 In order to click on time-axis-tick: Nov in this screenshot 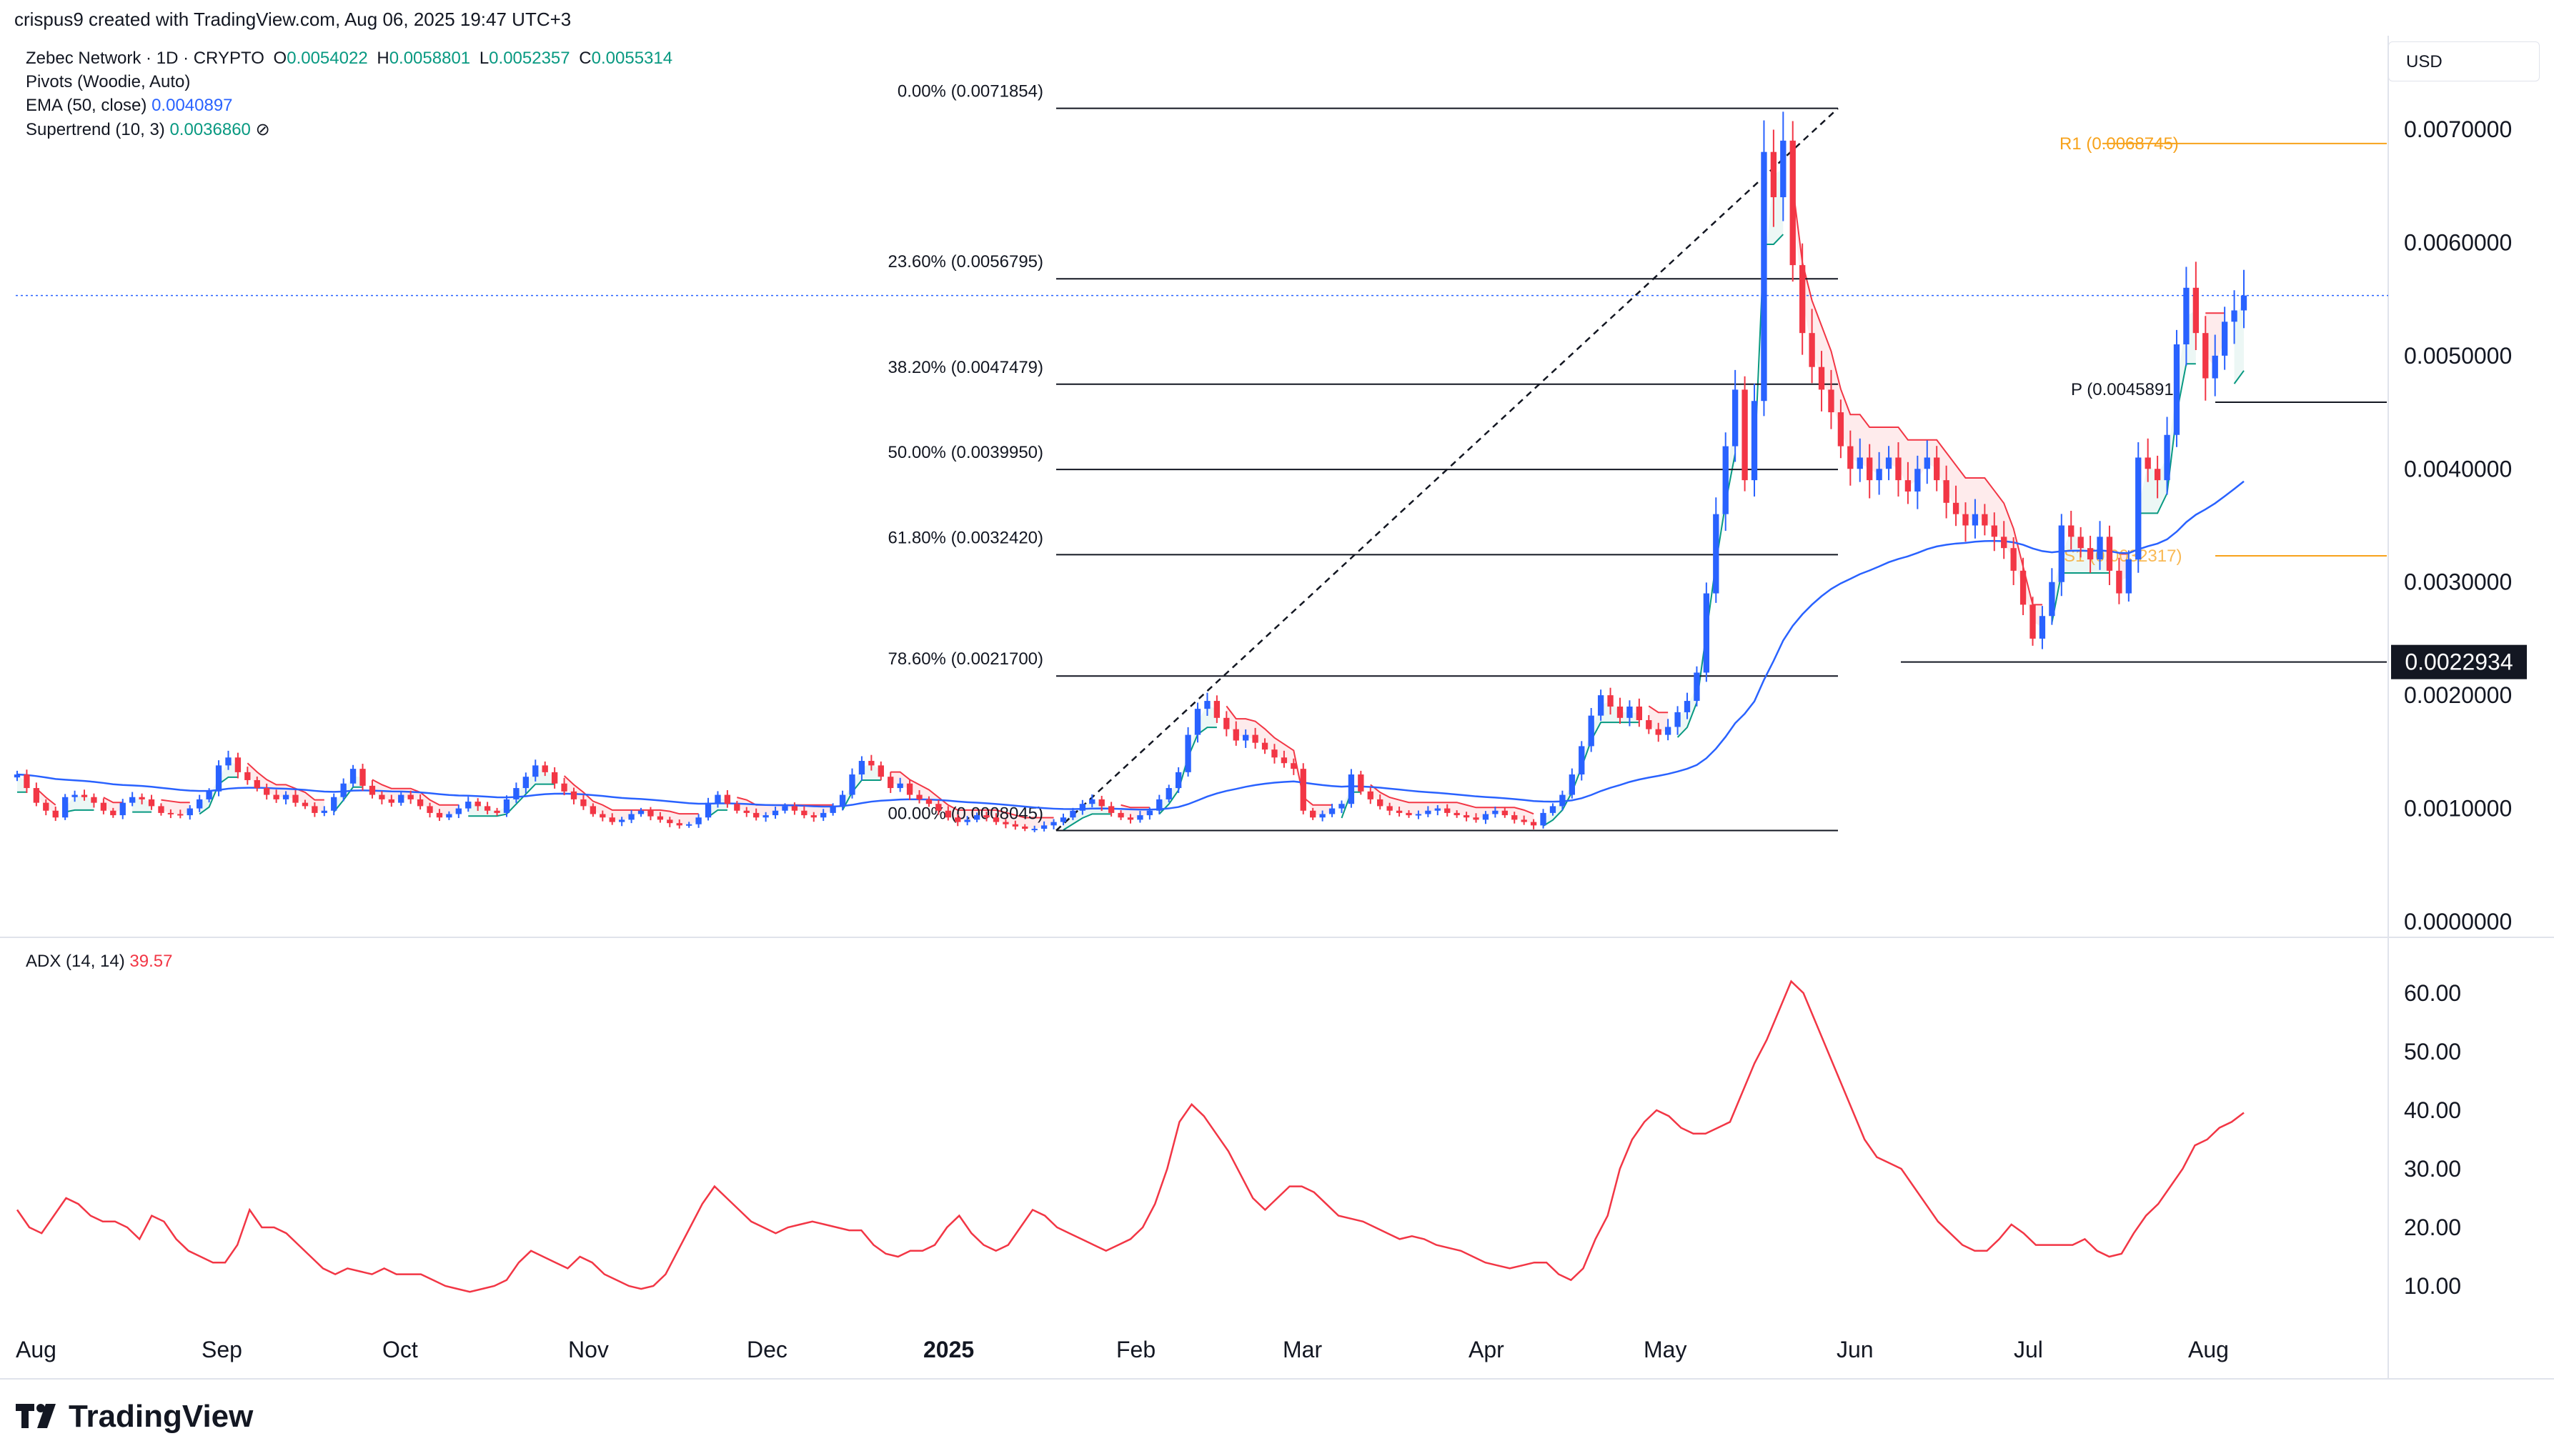, I will do `click(588, 1349)`.